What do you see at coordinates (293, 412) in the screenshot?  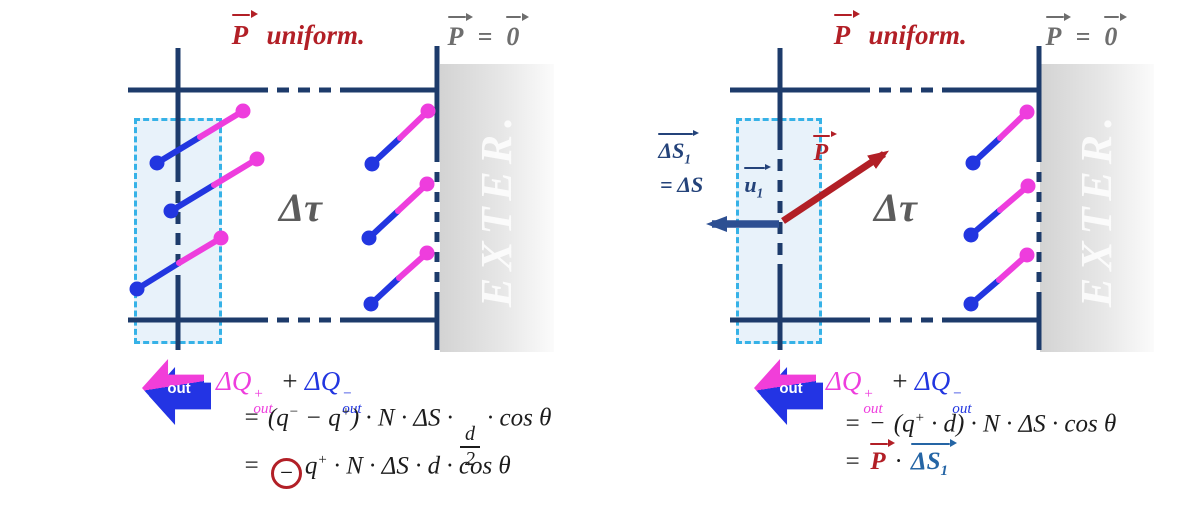 I see `superscript-minus: −` at bounding box center [293, 412].